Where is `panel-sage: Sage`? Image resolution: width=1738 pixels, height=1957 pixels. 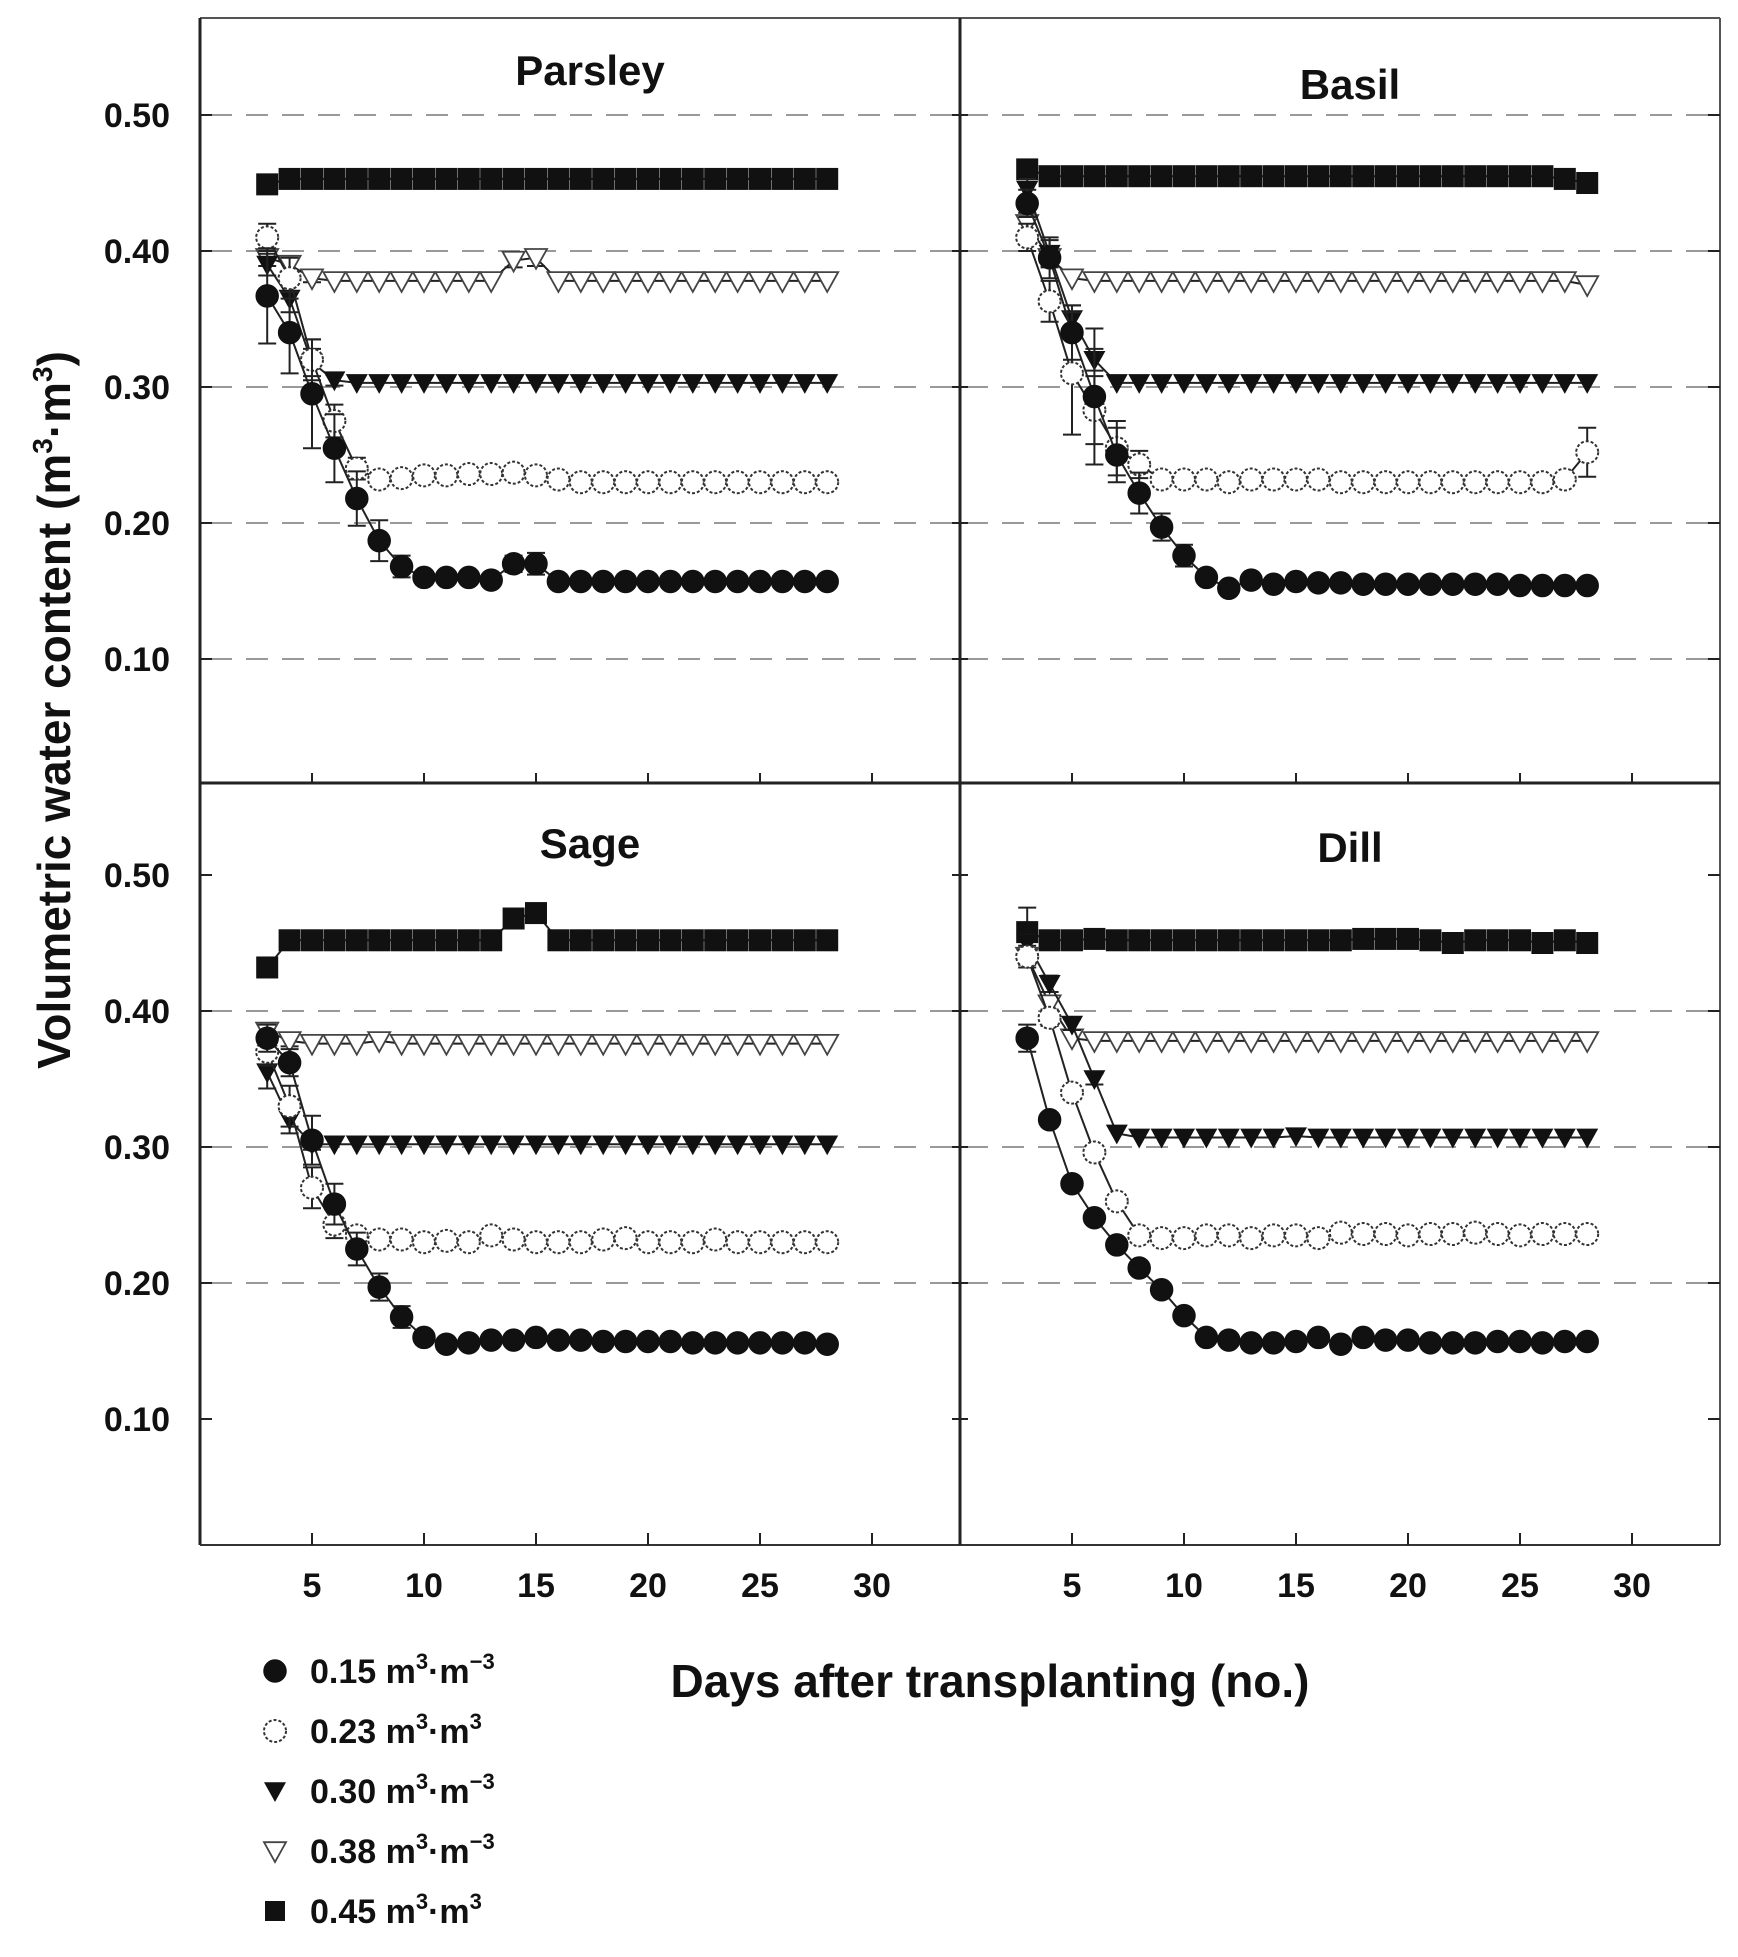
panel-sage: Sage is located at coordinates (547, 1088).